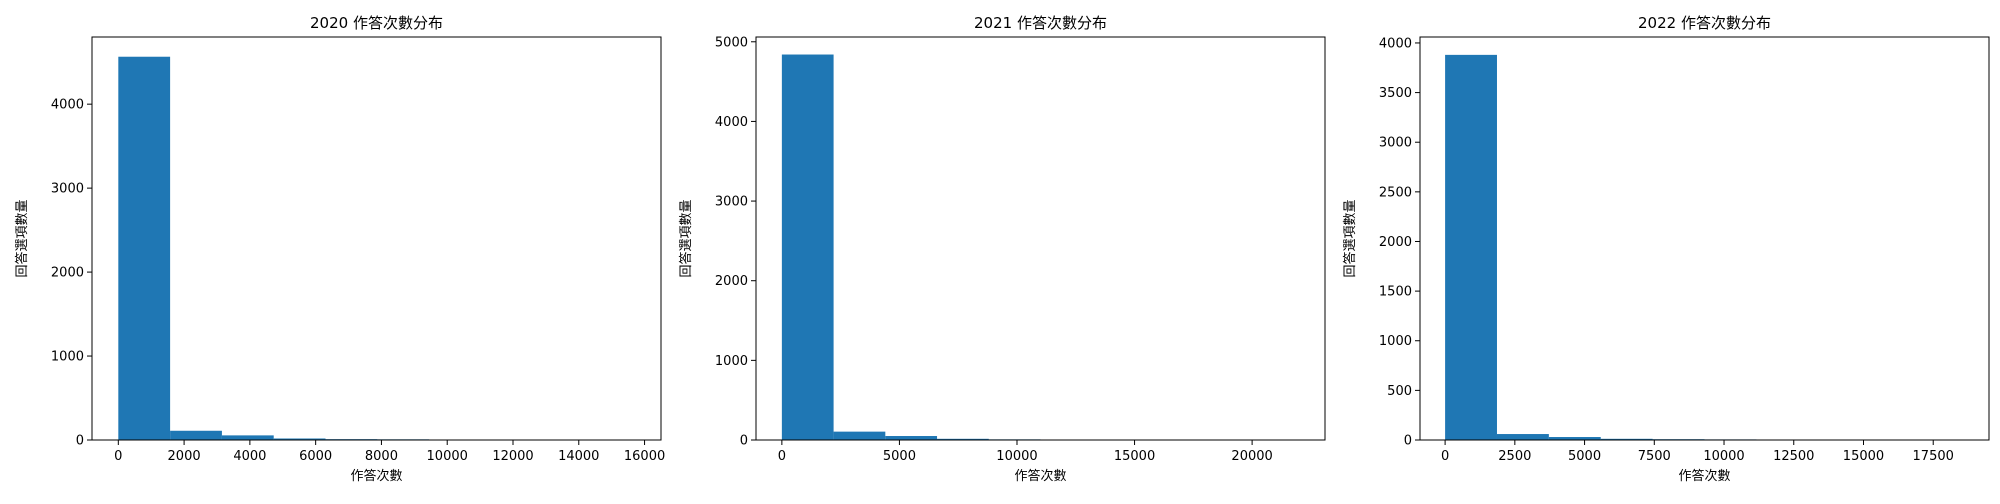 This screenshot has height=504, width=2000. Describe the element at coordinates (644, 456) in the screenshot. I see `x-tick-label: 16000` at that location.